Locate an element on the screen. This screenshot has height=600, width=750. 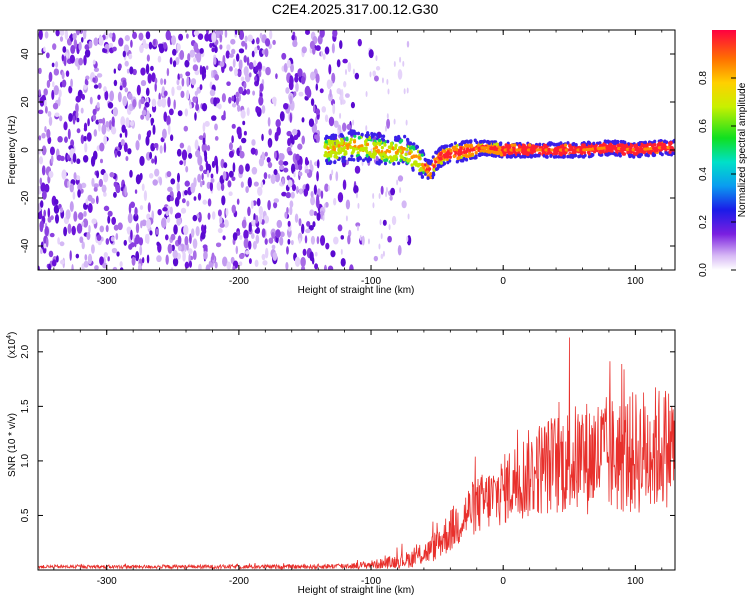
snr-ytick-label: 0.5 is located at coordinates (25, 515).